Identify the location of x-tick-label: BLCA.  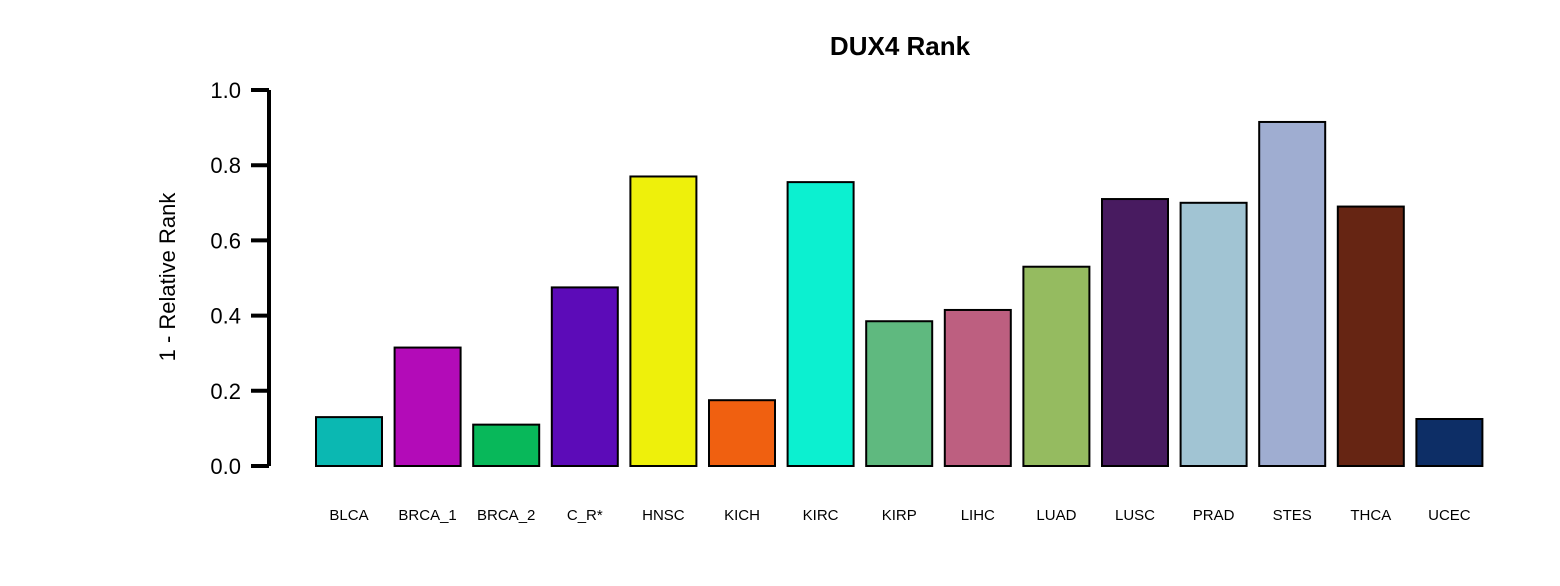
(348, 515).